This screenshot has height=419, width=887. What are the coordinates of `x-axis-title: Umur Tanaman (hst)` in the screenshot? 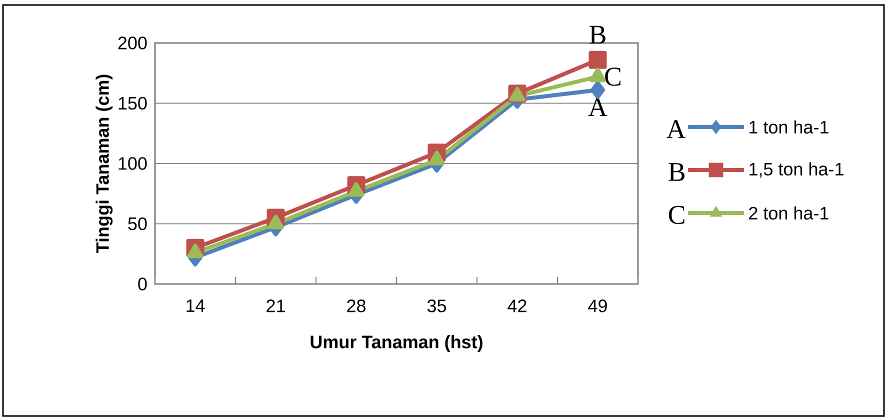 It's located at (396, 343).